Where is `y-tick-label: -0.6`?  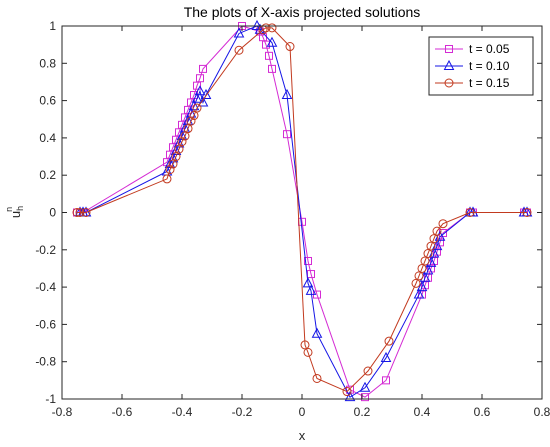 y-tick-label: -0.6 is located at coordinates (45, 324).